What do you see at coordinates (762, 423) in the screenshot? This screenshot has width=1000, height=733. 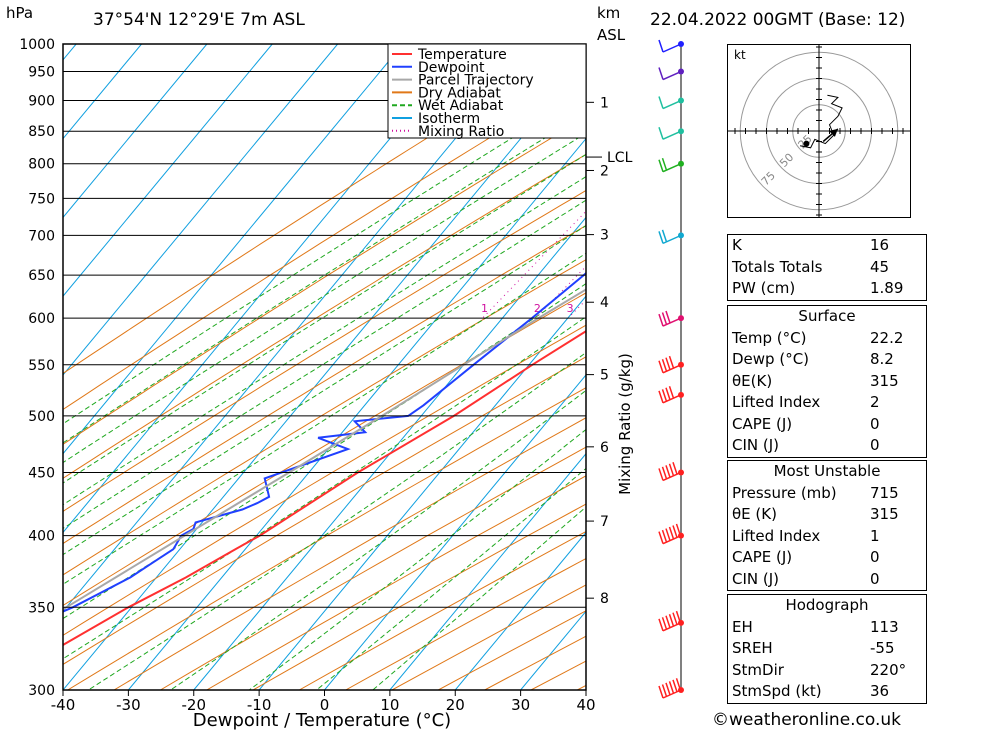 I see `surface-label: CAPE (J)` at bounding box center [762, 423].